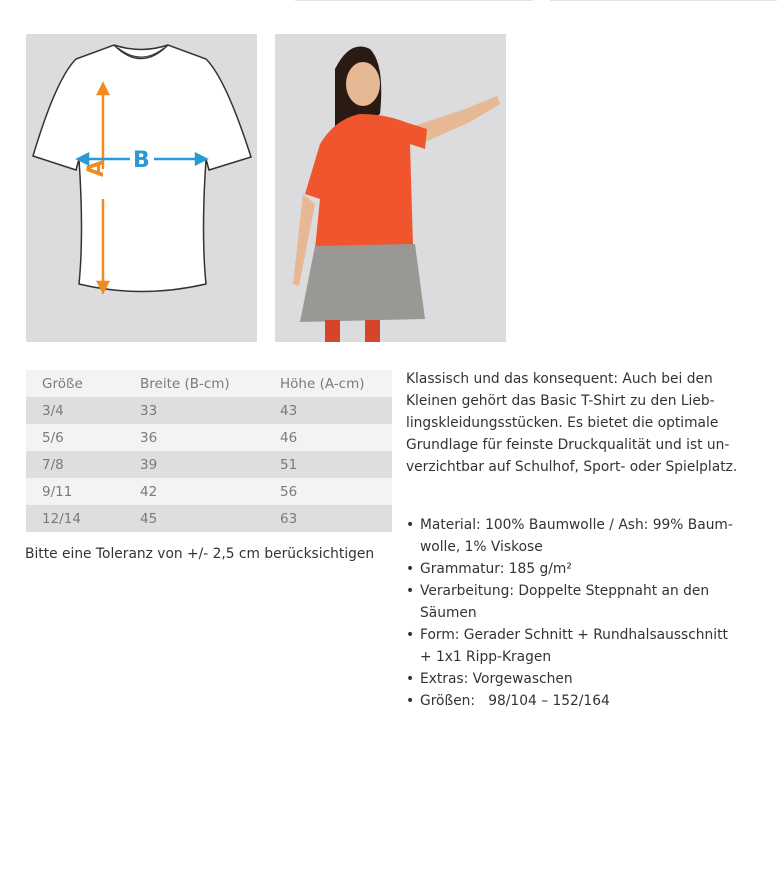 This screenshot has width=777, height=873. I want to click on list-item: • Größen: 98/104 – 152/164, so click(586, 701).